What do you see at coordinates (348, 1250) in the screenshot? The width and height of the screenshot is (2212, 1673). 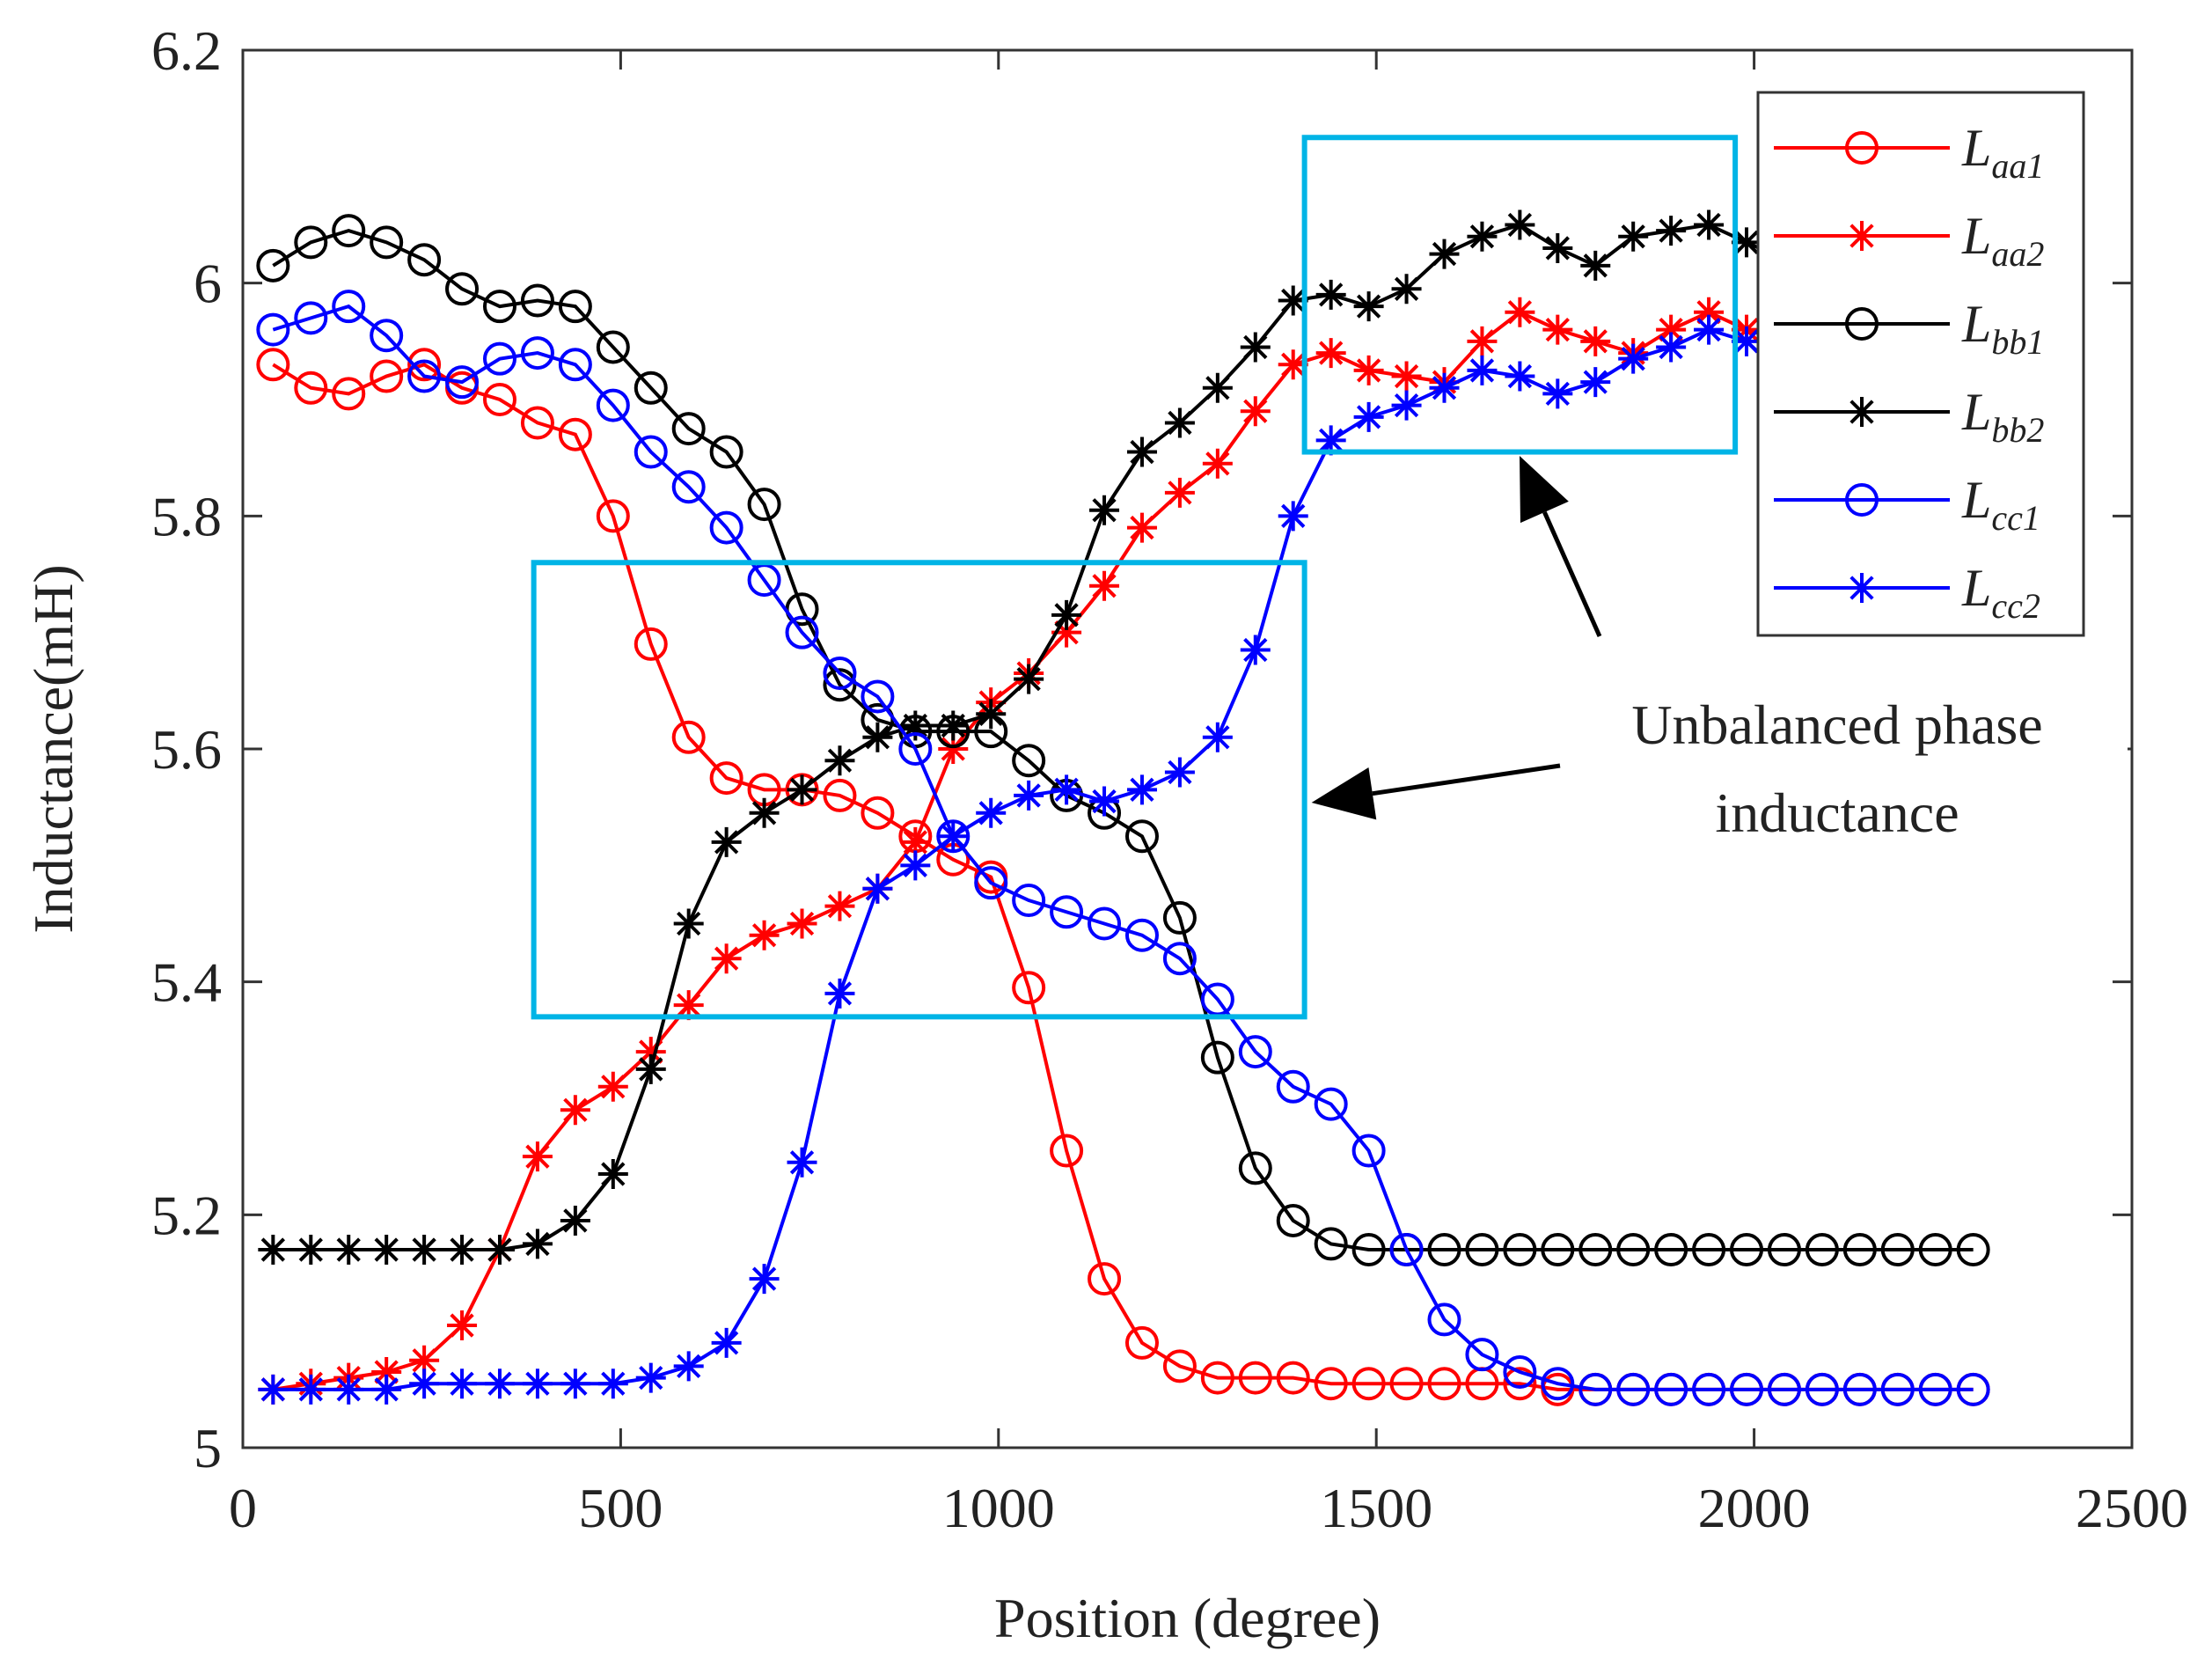 I see `point-Lbb2-2-shape` at bounding box center [348, 1250].